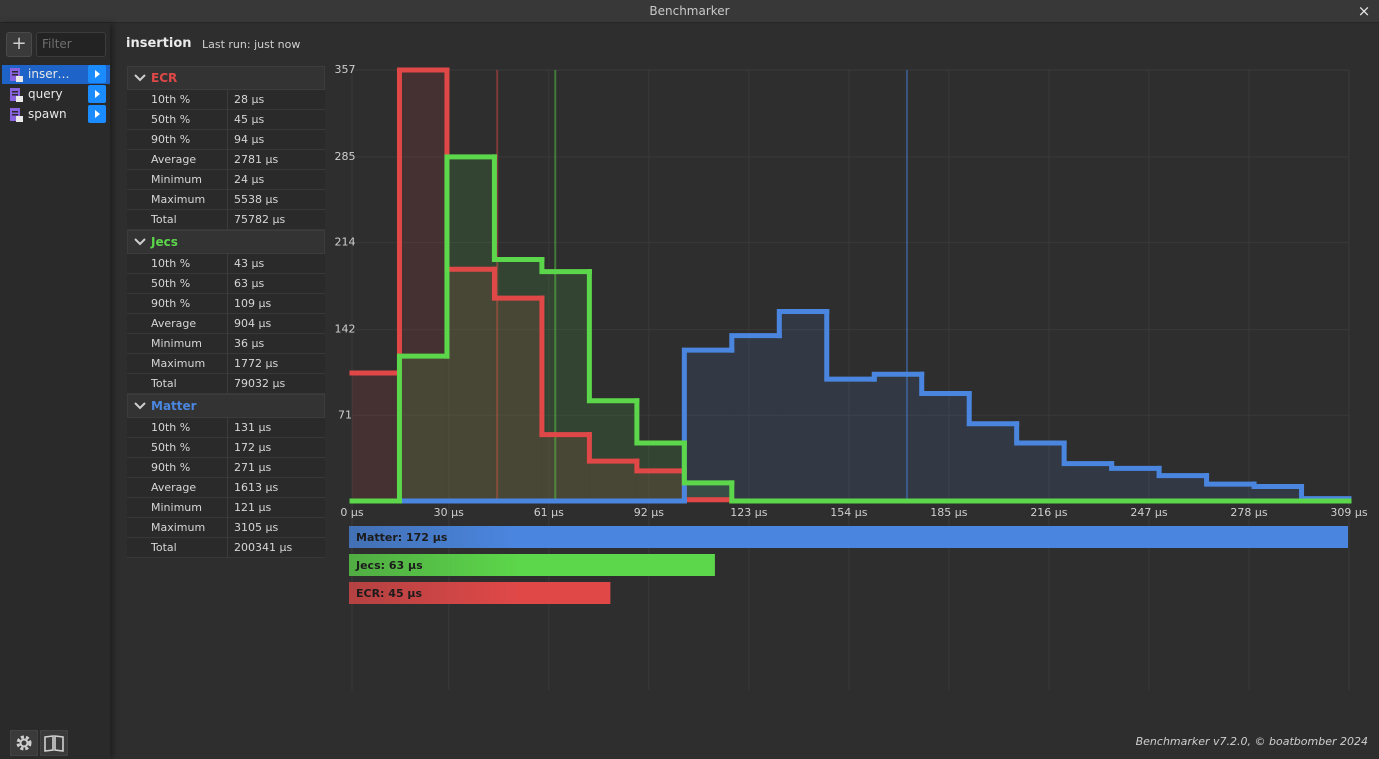 This screenshot has width=1379, height=759. I want to click on stat-value: 904 µs, so click(253, 323).